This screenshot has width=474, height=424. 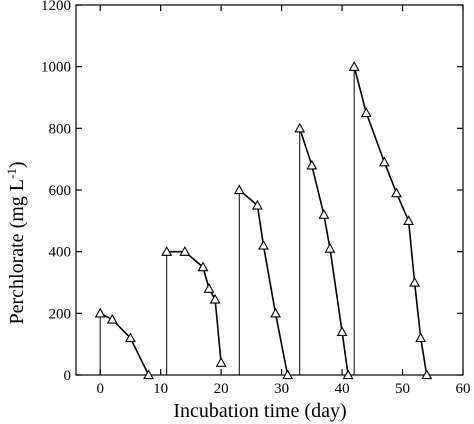 What do you see at coordinates (11, 173) in the screenshot?
I see `y-axis-title-superscript: -1` at bounding box center [11, 173].